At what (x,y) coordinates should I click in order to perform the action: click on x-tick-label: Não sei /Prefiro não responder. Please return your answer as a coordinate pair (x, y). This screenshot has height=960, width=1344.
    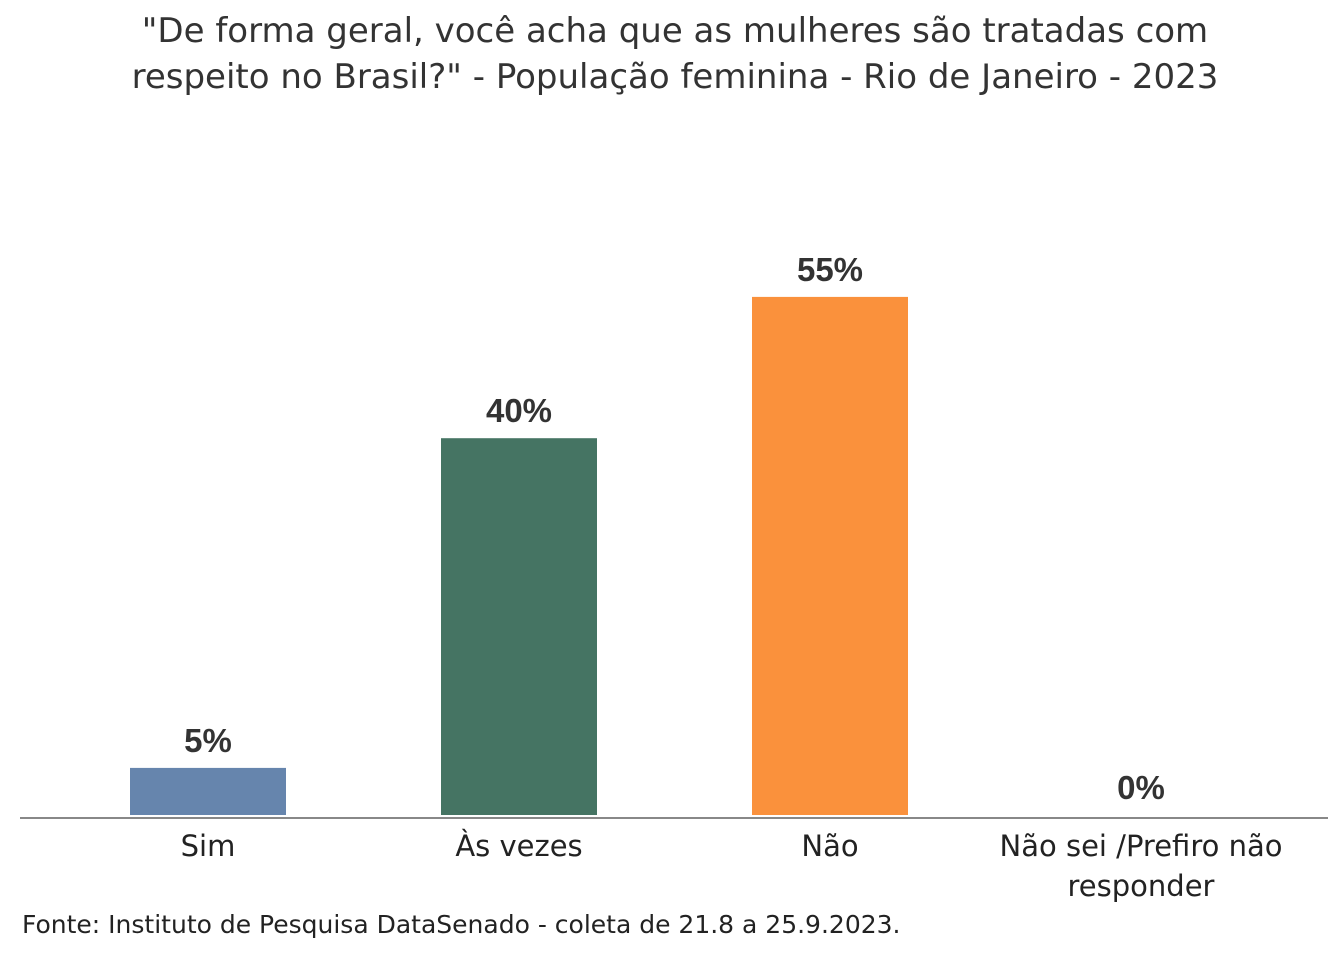
    Looking at the image, I should click on (1141, 866).